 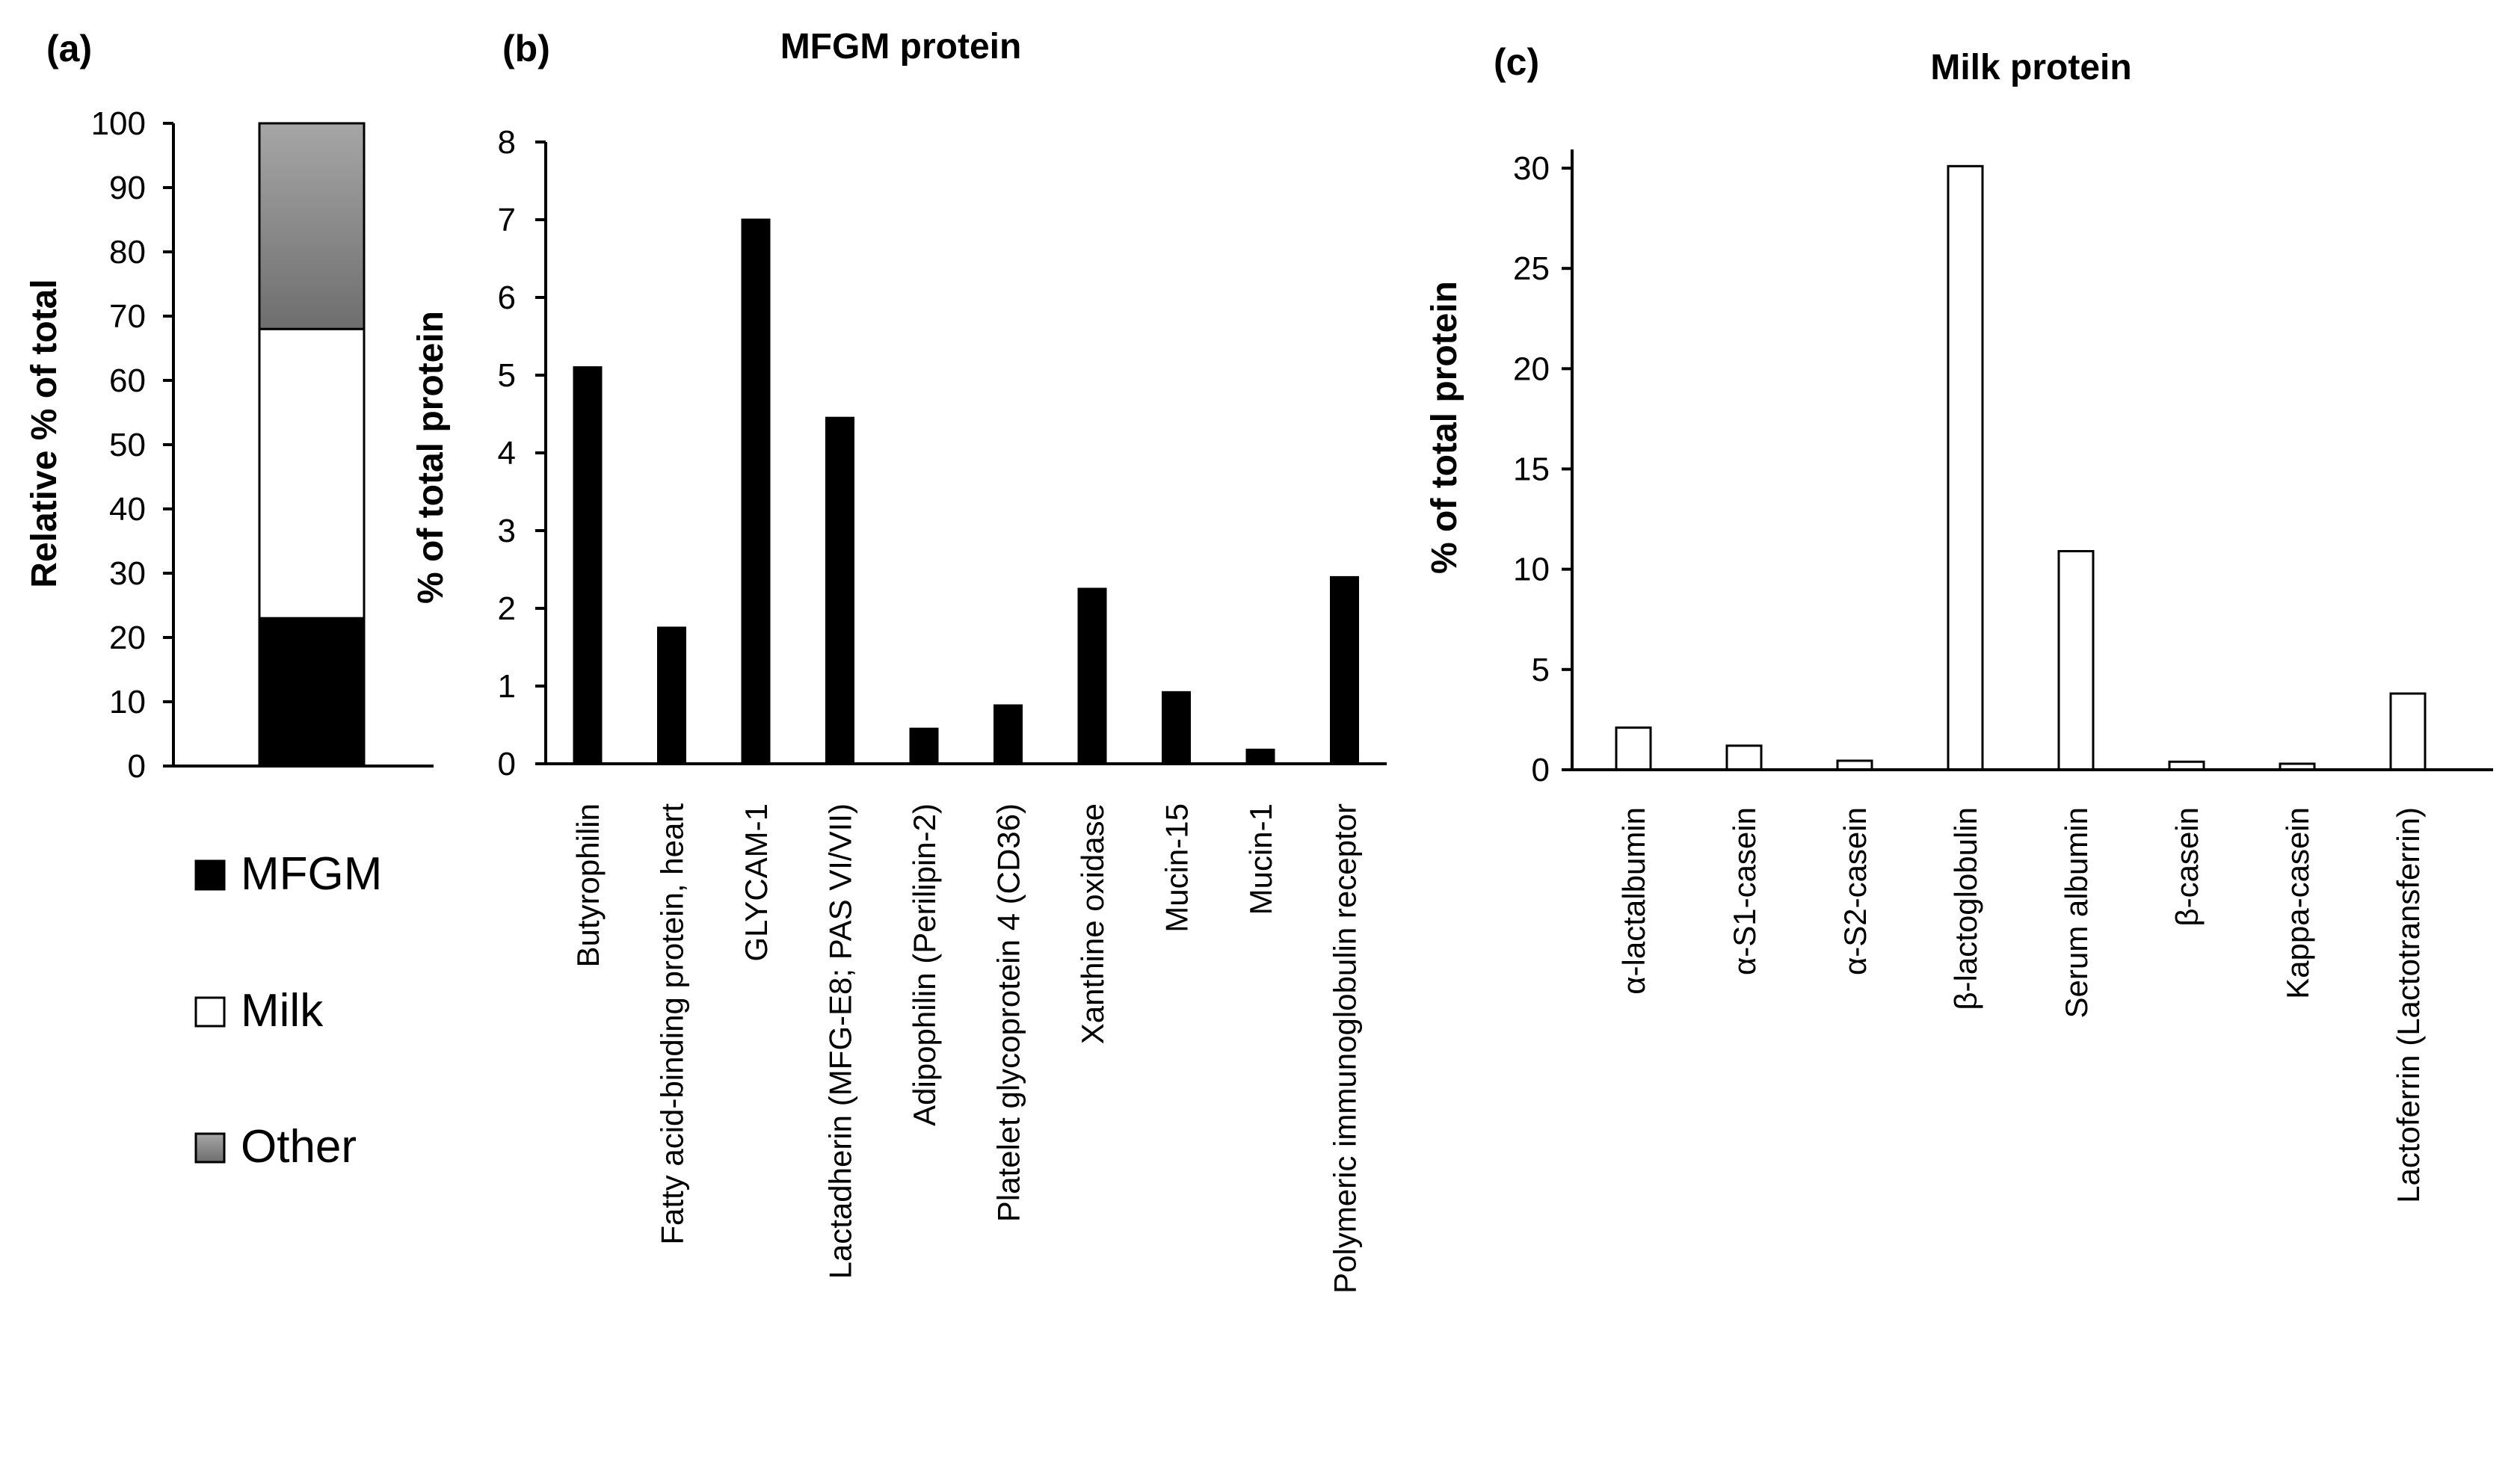 What do you see at coordinates (588, 885) in the screenshot?
I see `category-label-b-0: Butyrophilin` at bounding box center [588, 885].